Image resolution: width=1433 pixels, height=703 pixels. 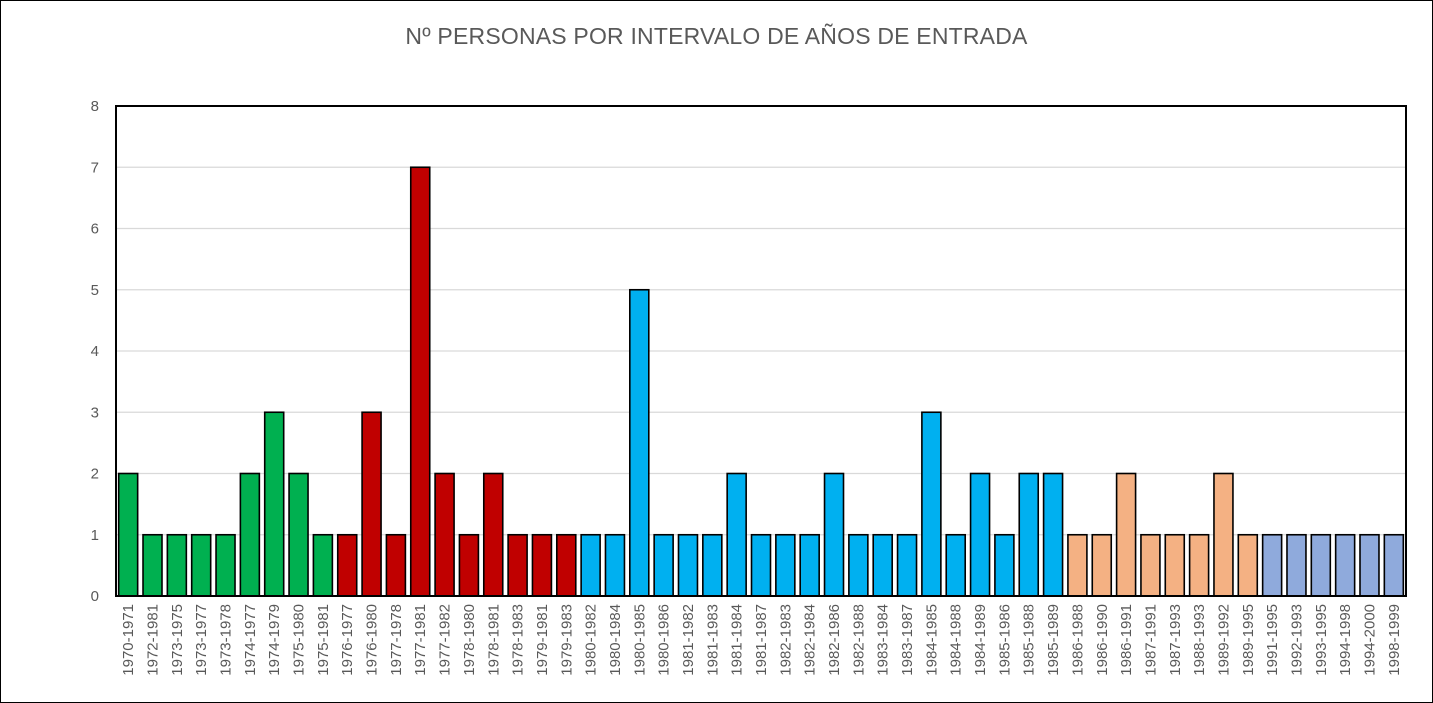 I want to click on x-tick-label: 1989-1992, so click(x=1223, y=640).